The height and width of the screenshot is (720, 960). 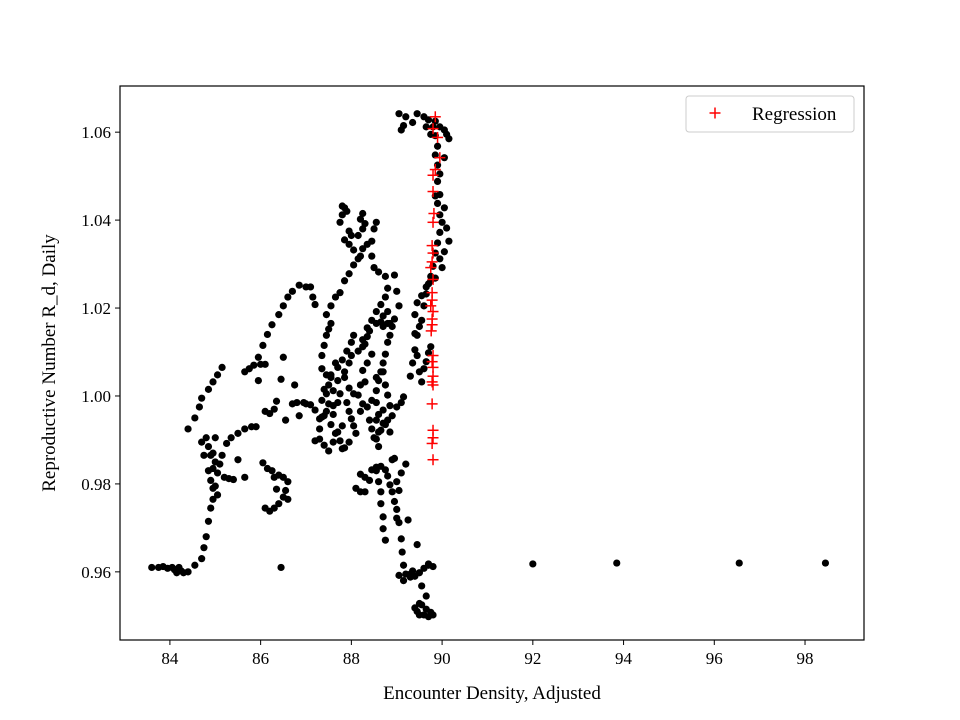 I want to click on y-tick-label: 1.06, so click(x=96, y=132).